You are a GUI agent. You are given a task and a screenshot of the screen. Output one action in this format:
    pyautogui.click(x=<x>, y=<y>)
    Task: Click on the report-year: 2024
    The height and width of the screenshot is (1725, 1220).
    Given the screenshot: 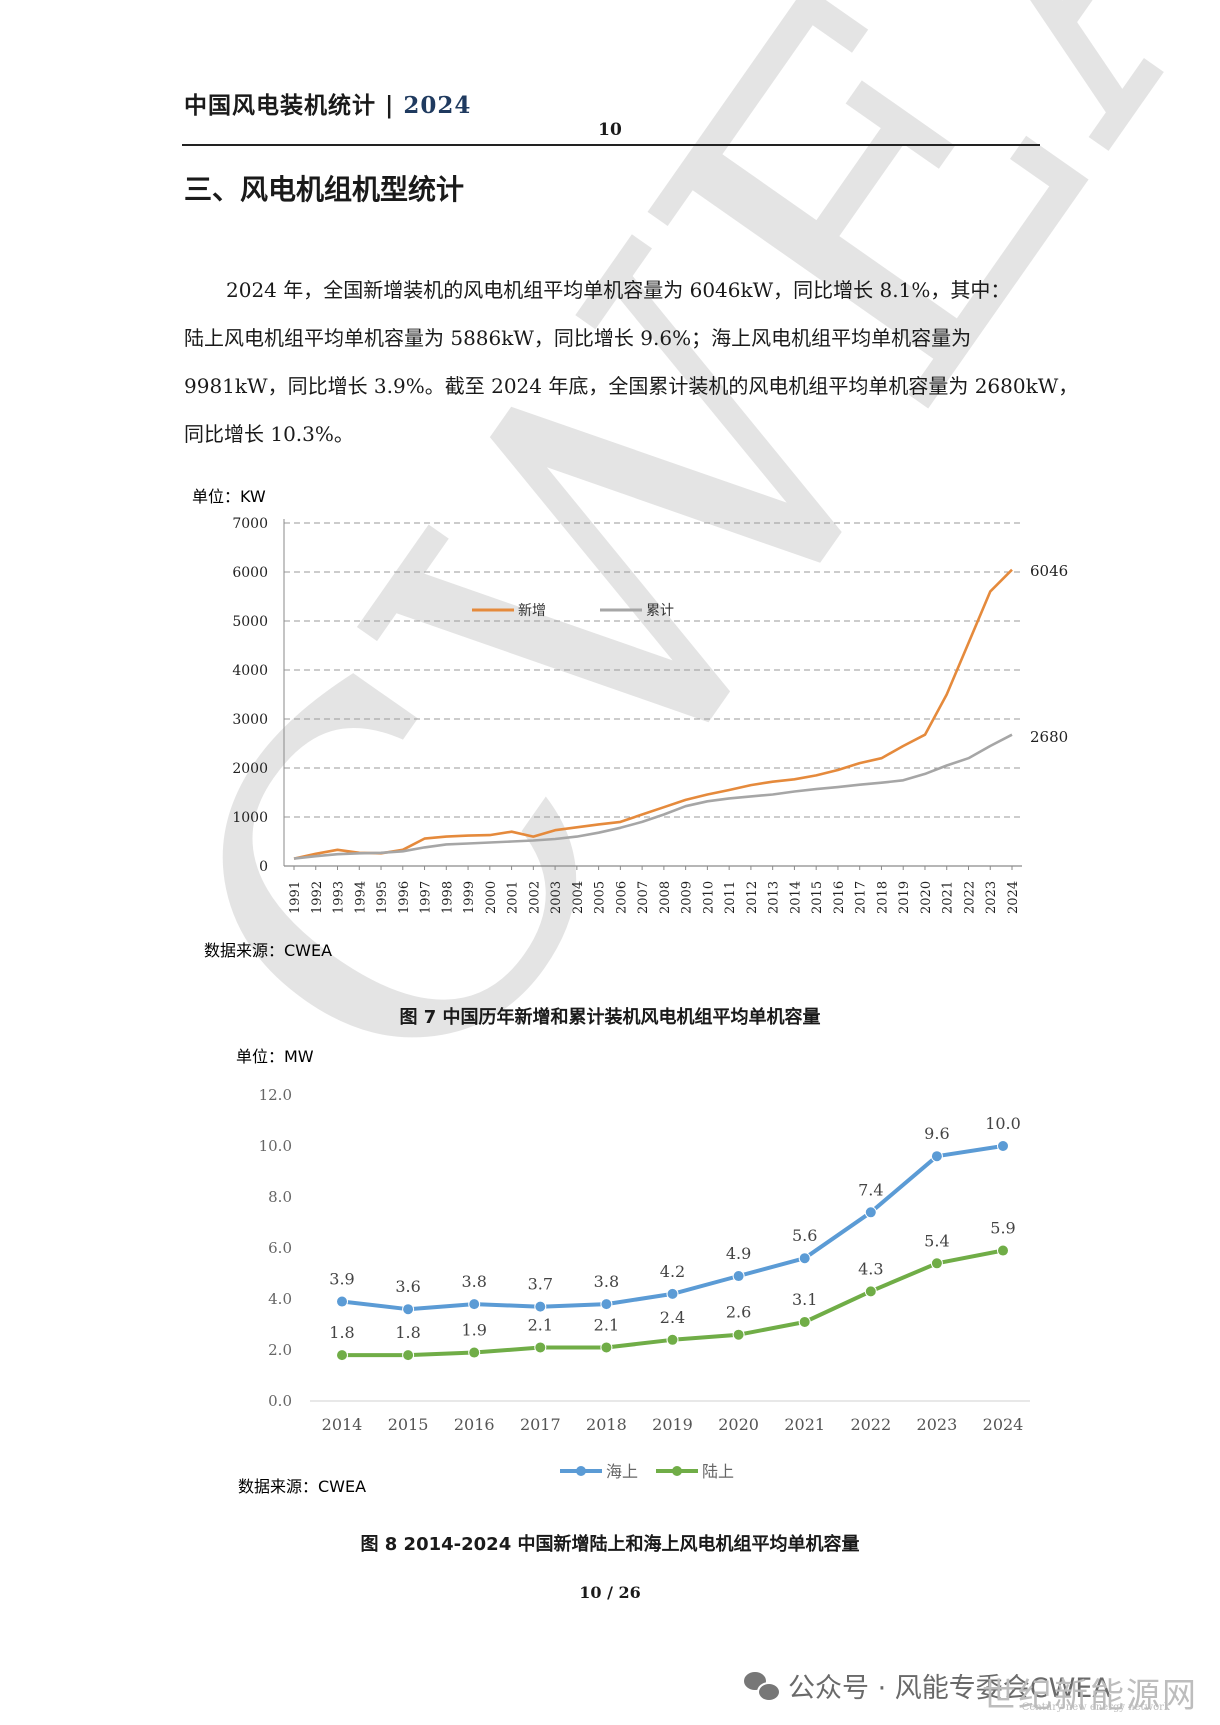 What is the action you would take?
    pyautogui.click(x=437, y=105)
    